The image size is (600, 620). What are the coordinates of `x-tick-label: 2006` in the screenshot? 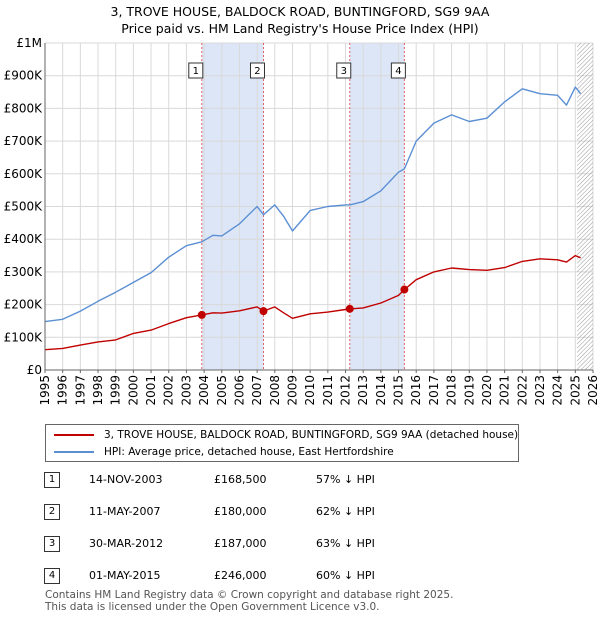 It's located at (239, 390).